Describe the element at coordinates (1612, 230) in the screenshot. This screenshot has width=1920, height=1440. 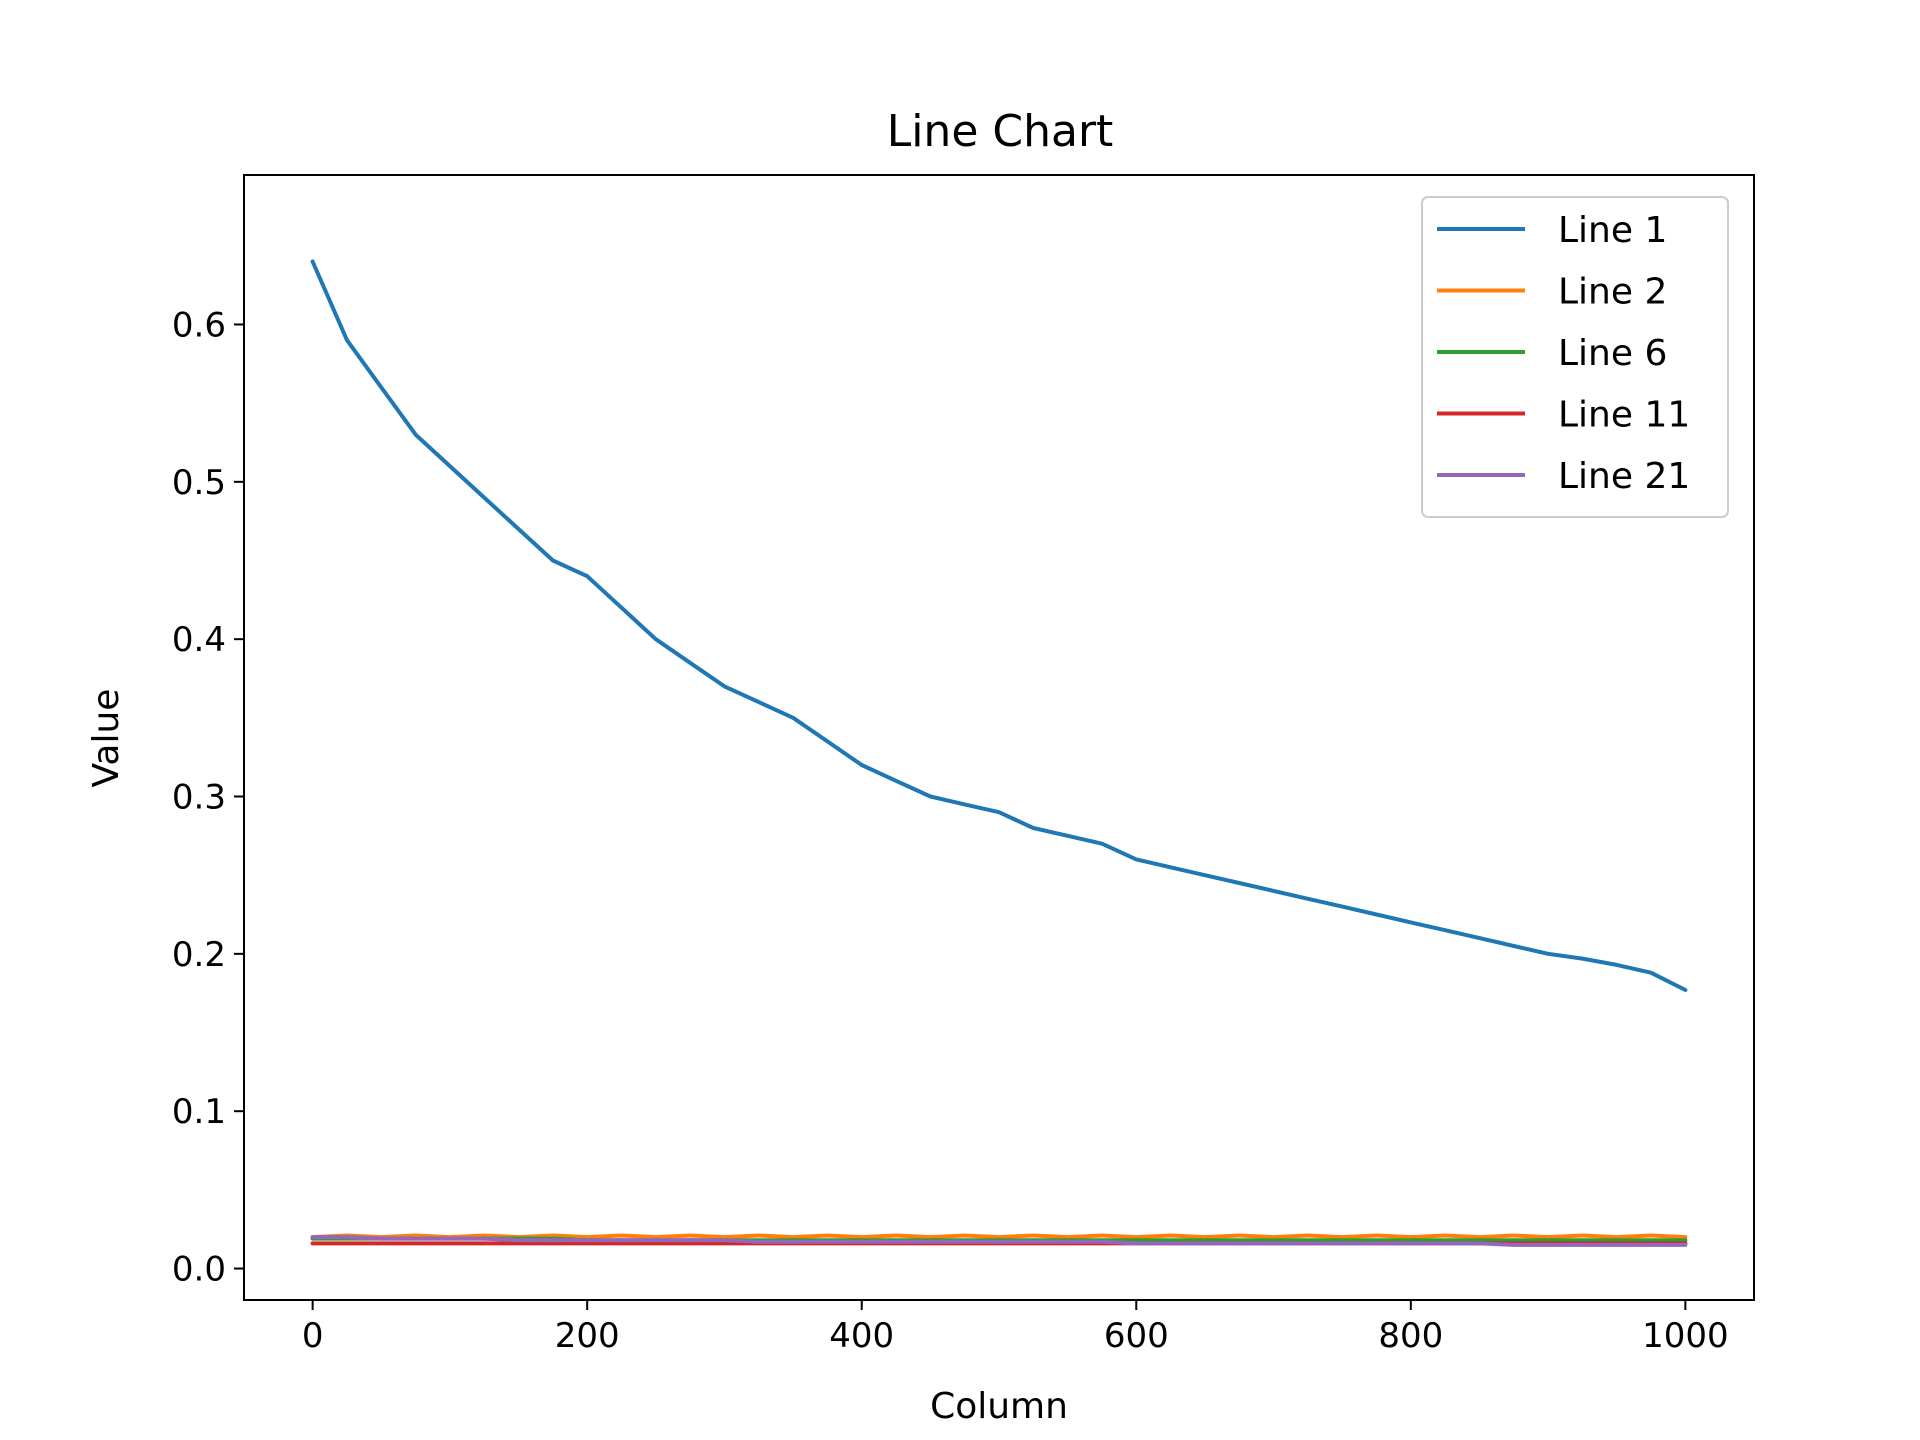
I see `legend-label: Line 1` at that location.